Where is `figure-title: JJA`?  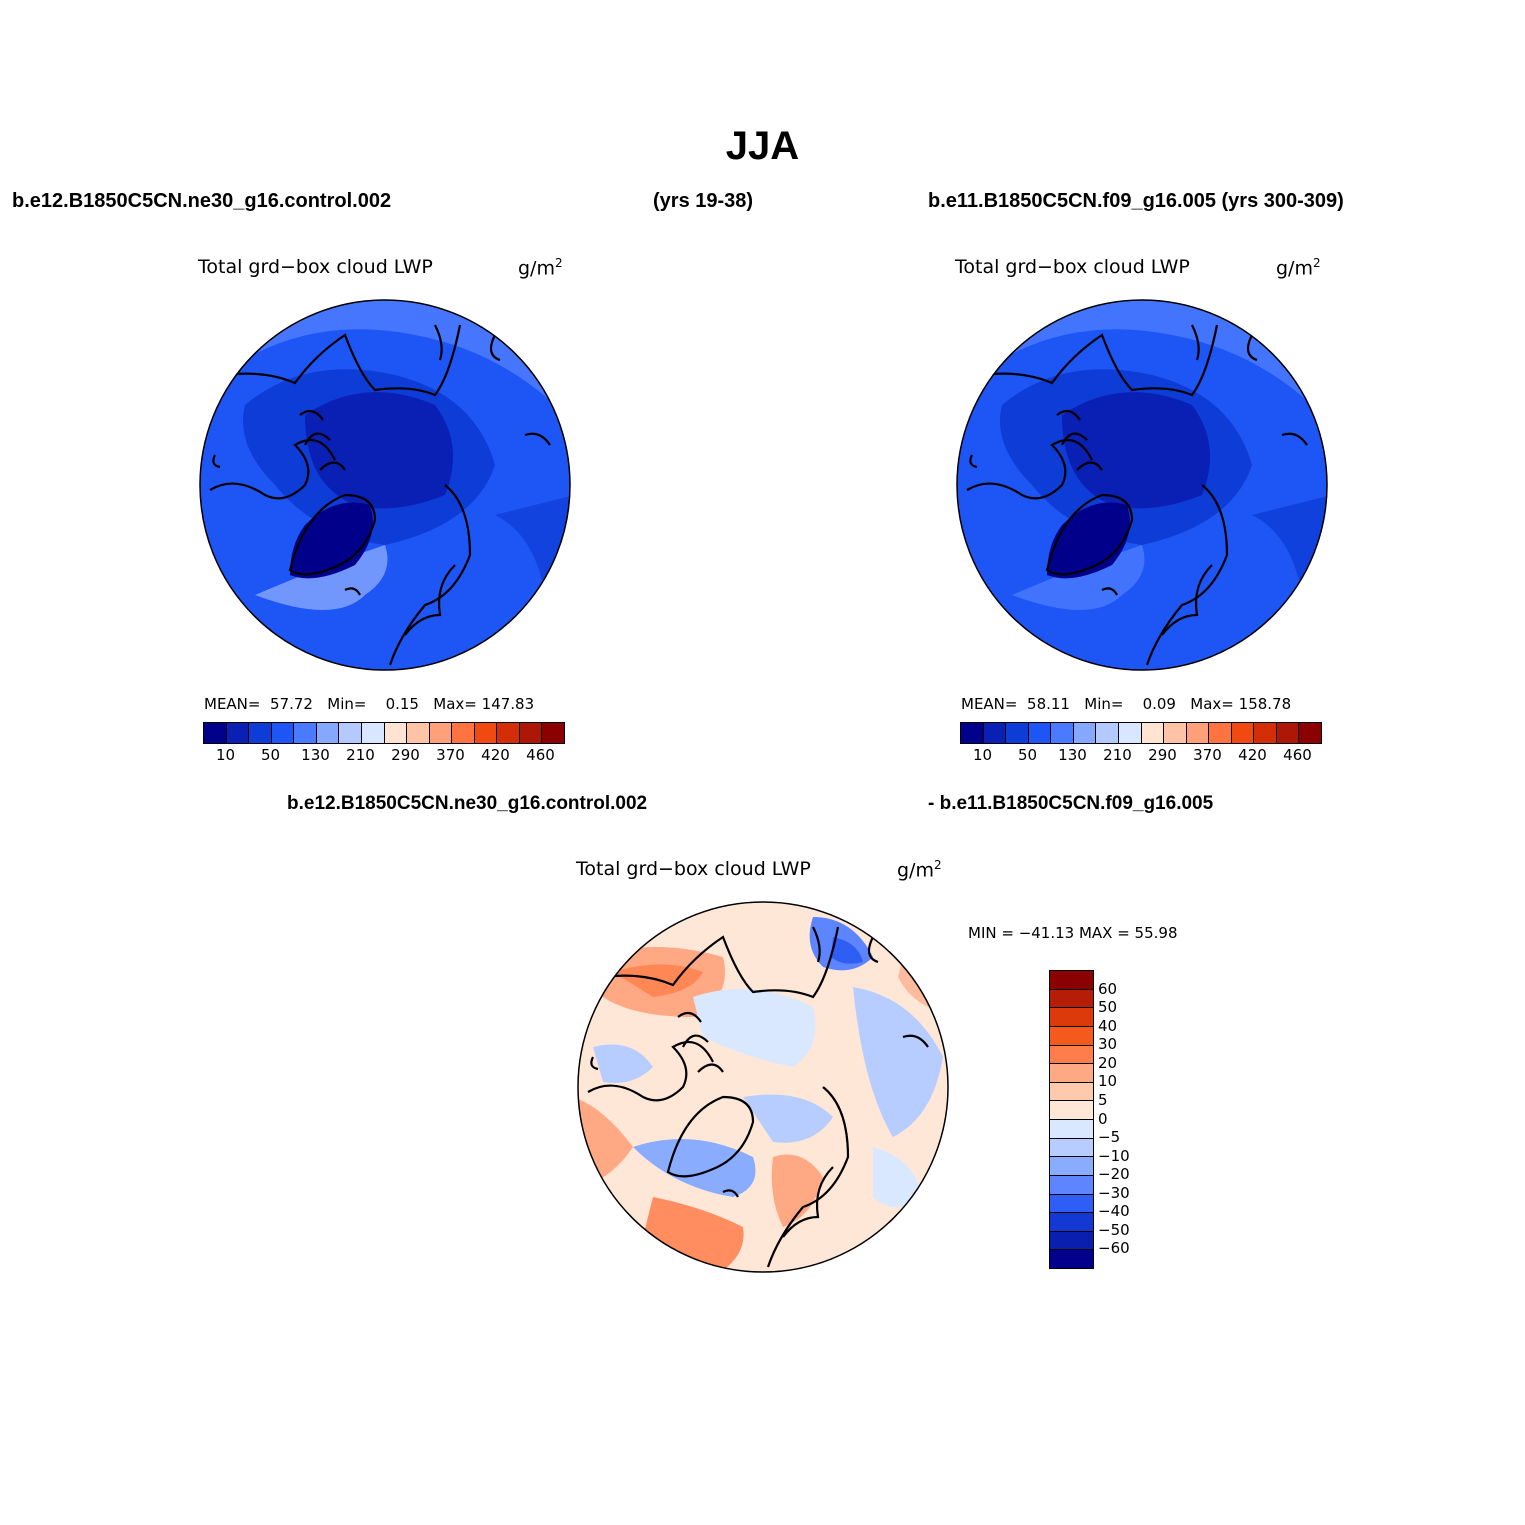
figure-title: JJA is located at coordinates (762, 146).